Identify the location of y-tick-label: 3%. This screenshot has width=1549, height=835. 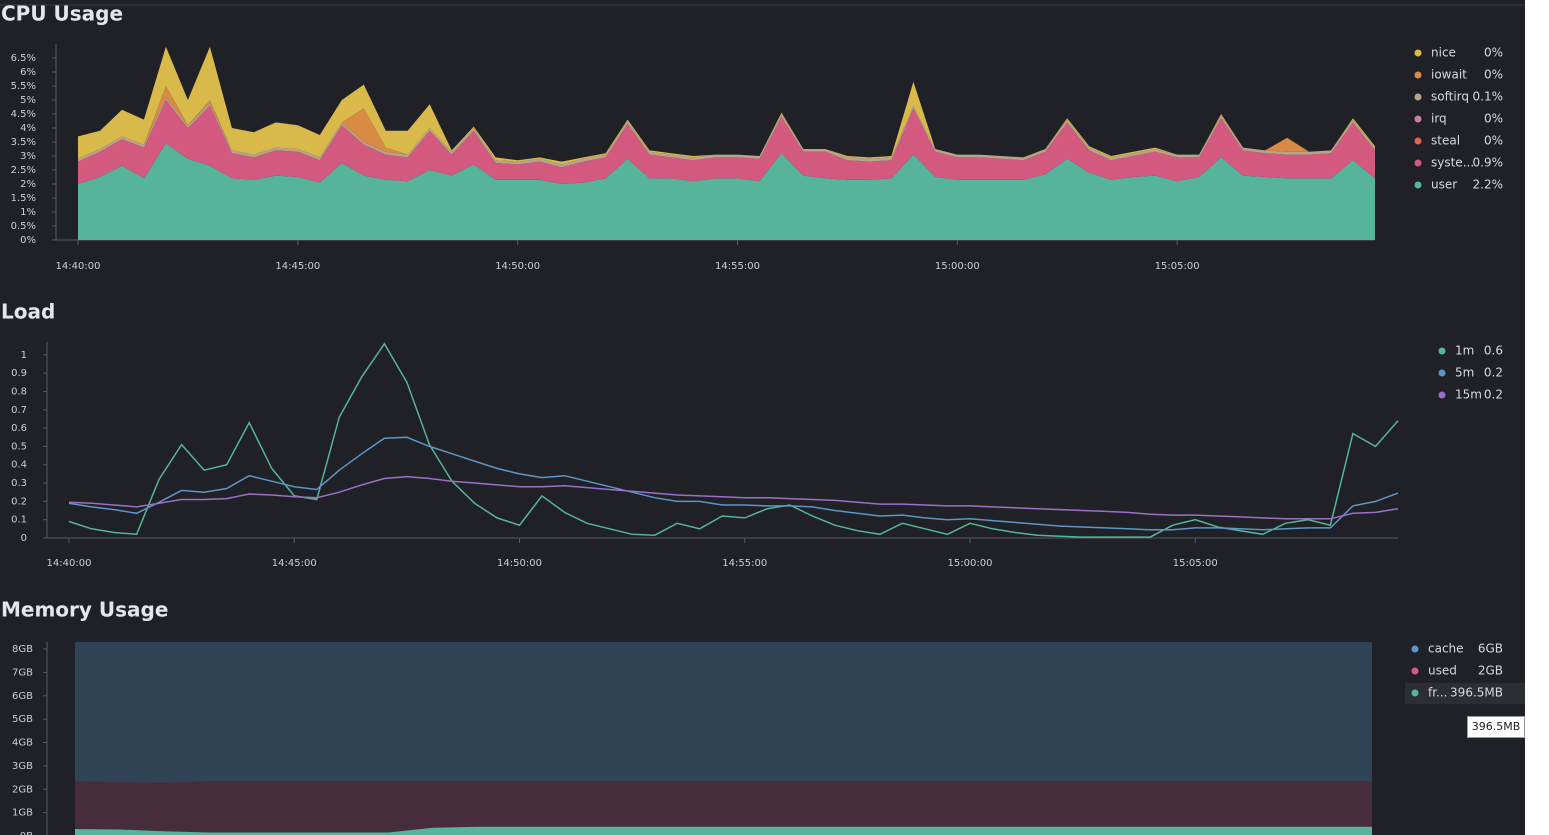
(28, 156).